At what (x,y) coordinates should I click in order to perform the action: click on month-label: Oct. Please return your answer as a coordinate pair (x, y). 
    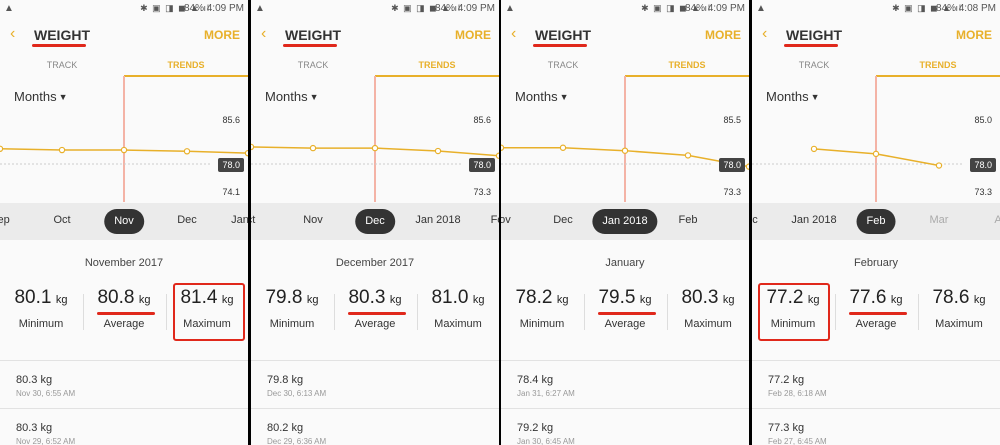
    Looking at the image, I should click on (62, 220).